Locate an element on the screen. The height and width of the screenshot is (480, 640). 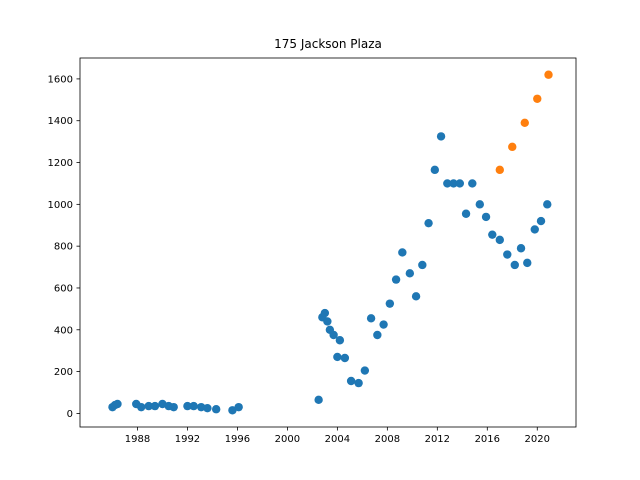
x-tick-label: 2000 is located at coordinates (287, 439).